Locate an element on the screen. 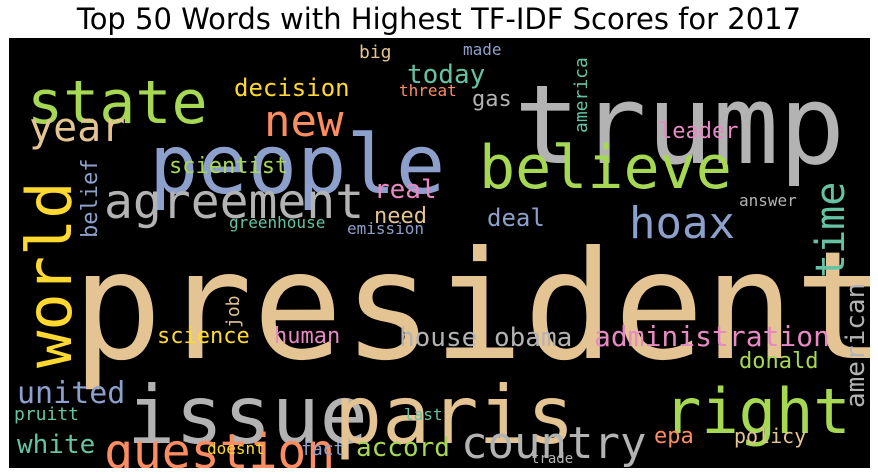  word-american: american is located at coordinates (855, 345).